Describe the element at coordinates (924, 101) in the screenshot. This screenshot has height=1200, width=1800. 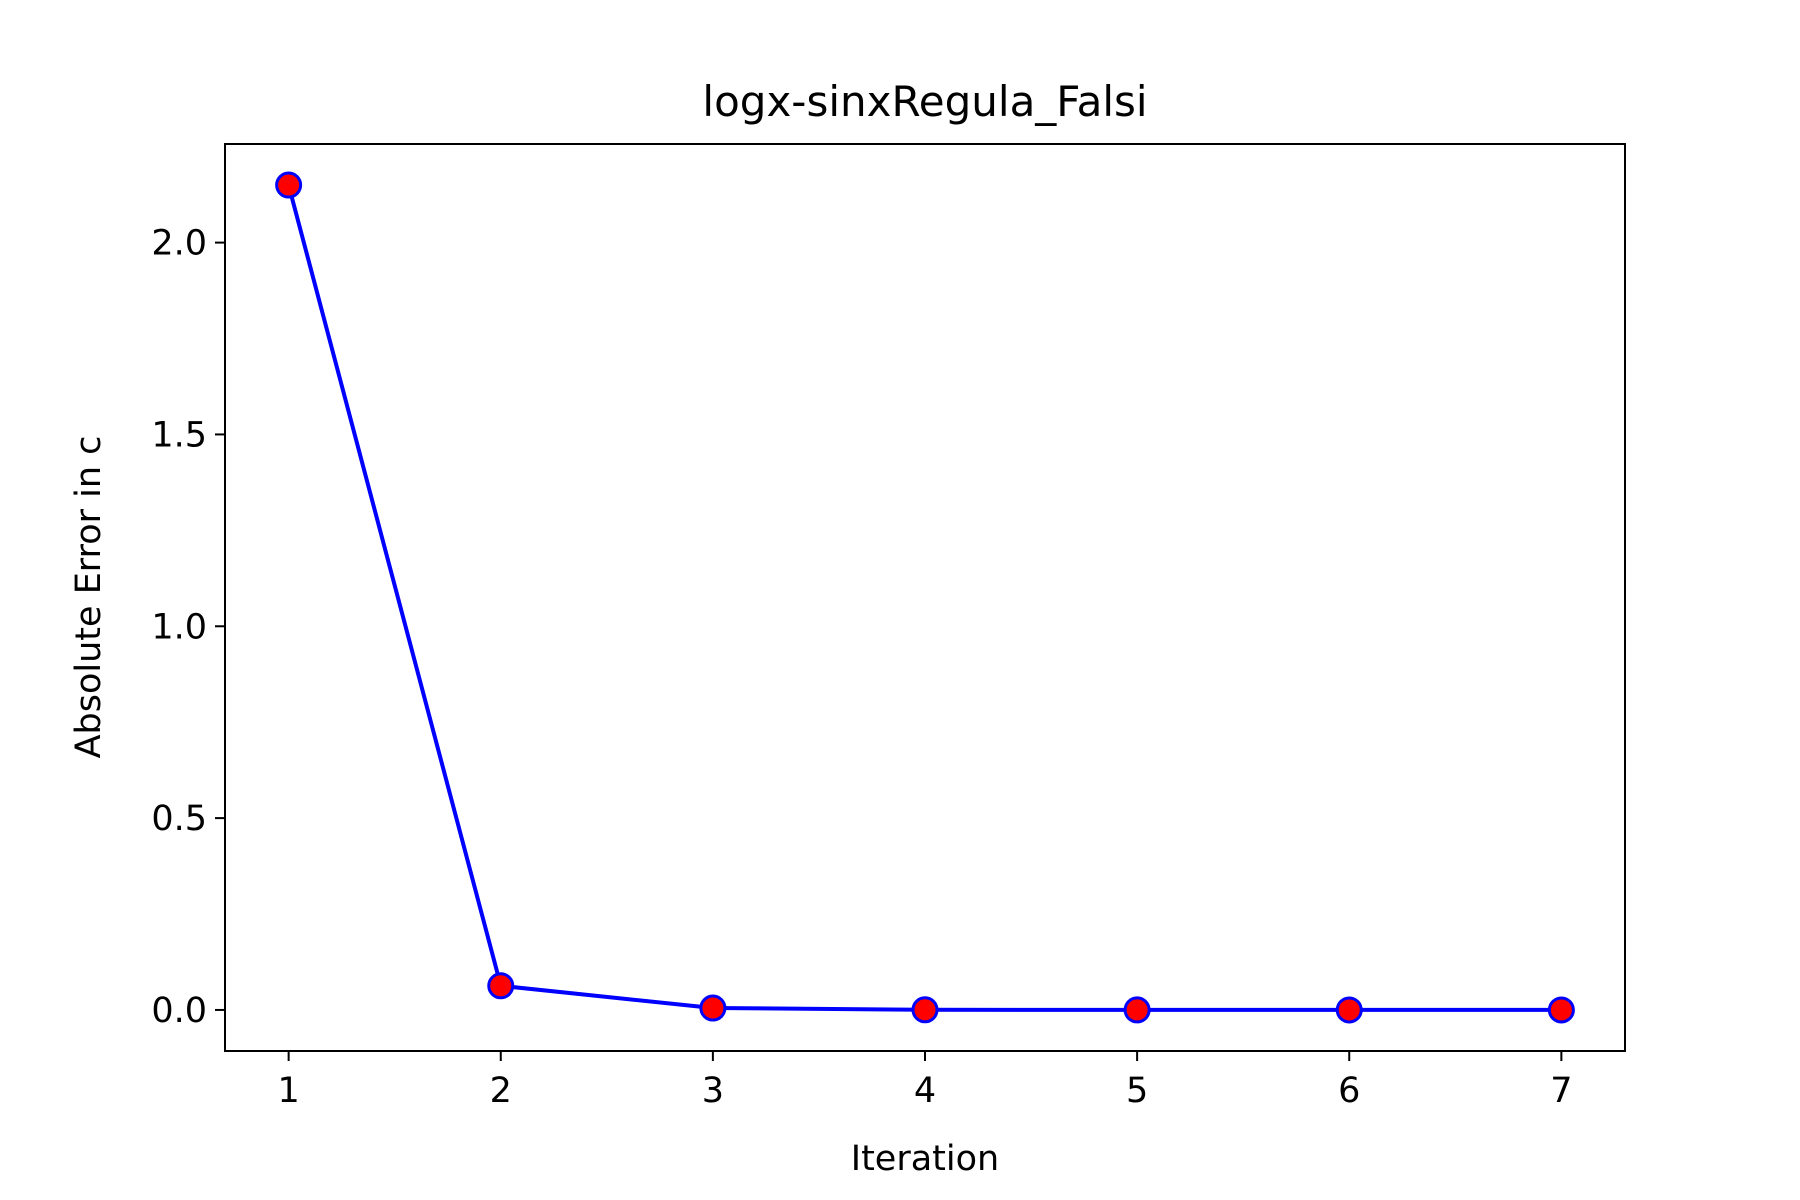
I see `chart-title: logx-sinxRegula_Falsi` at that location.